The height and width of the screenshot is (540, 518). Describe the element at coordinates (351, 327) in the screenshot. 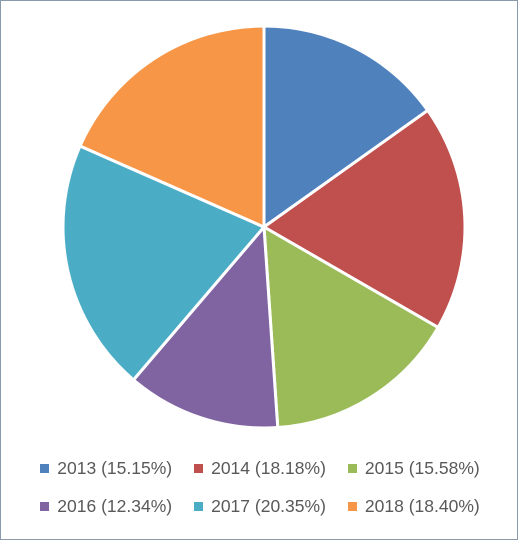

I see `pie-slice-2015` at that location.